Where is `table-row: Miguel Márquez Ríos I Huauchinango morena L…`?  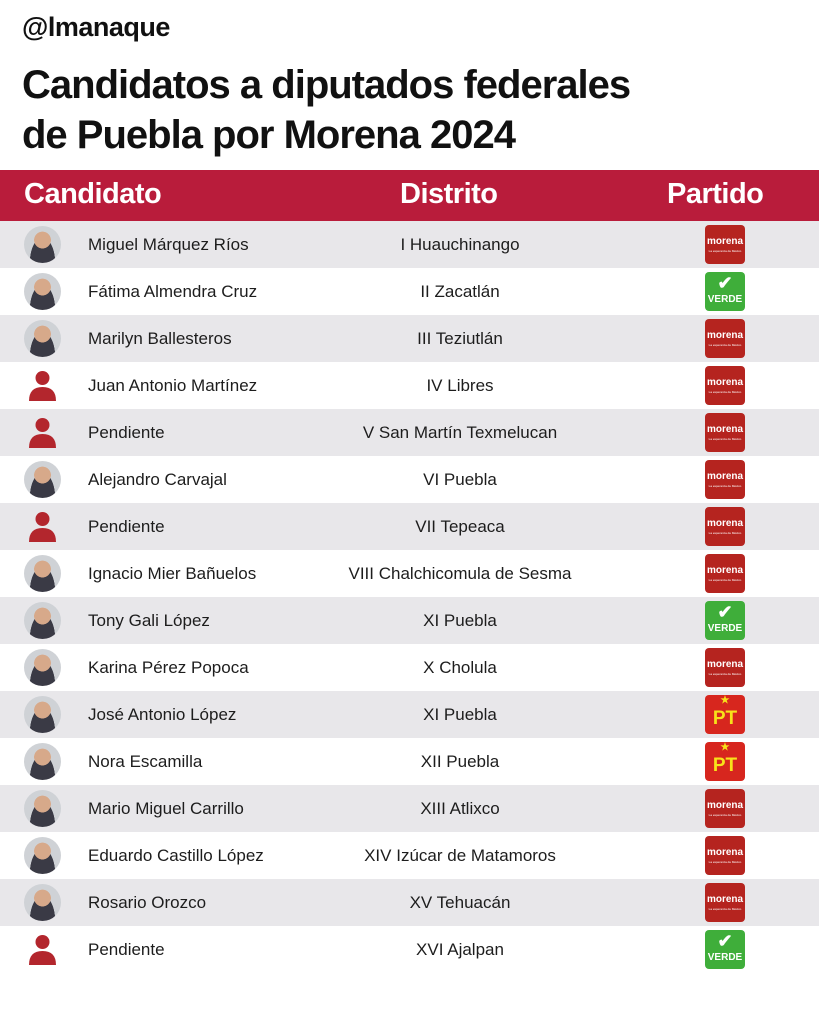 table-row: Miguel Márquez Ríos I Huauchinango morena L… is located at coordinates (409, 244).